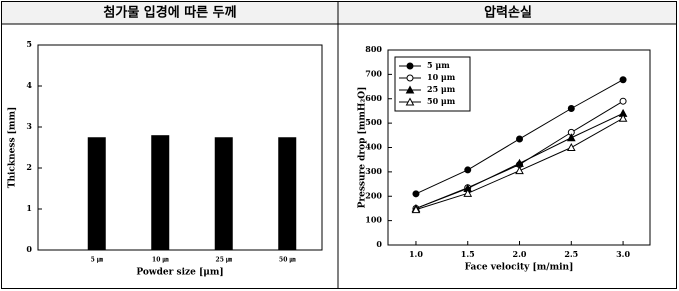  Describe the element at coordinates (363, 148) in the screenshot. I see `y-axis-label: Pressure drop [mmH₂O]` at that location.